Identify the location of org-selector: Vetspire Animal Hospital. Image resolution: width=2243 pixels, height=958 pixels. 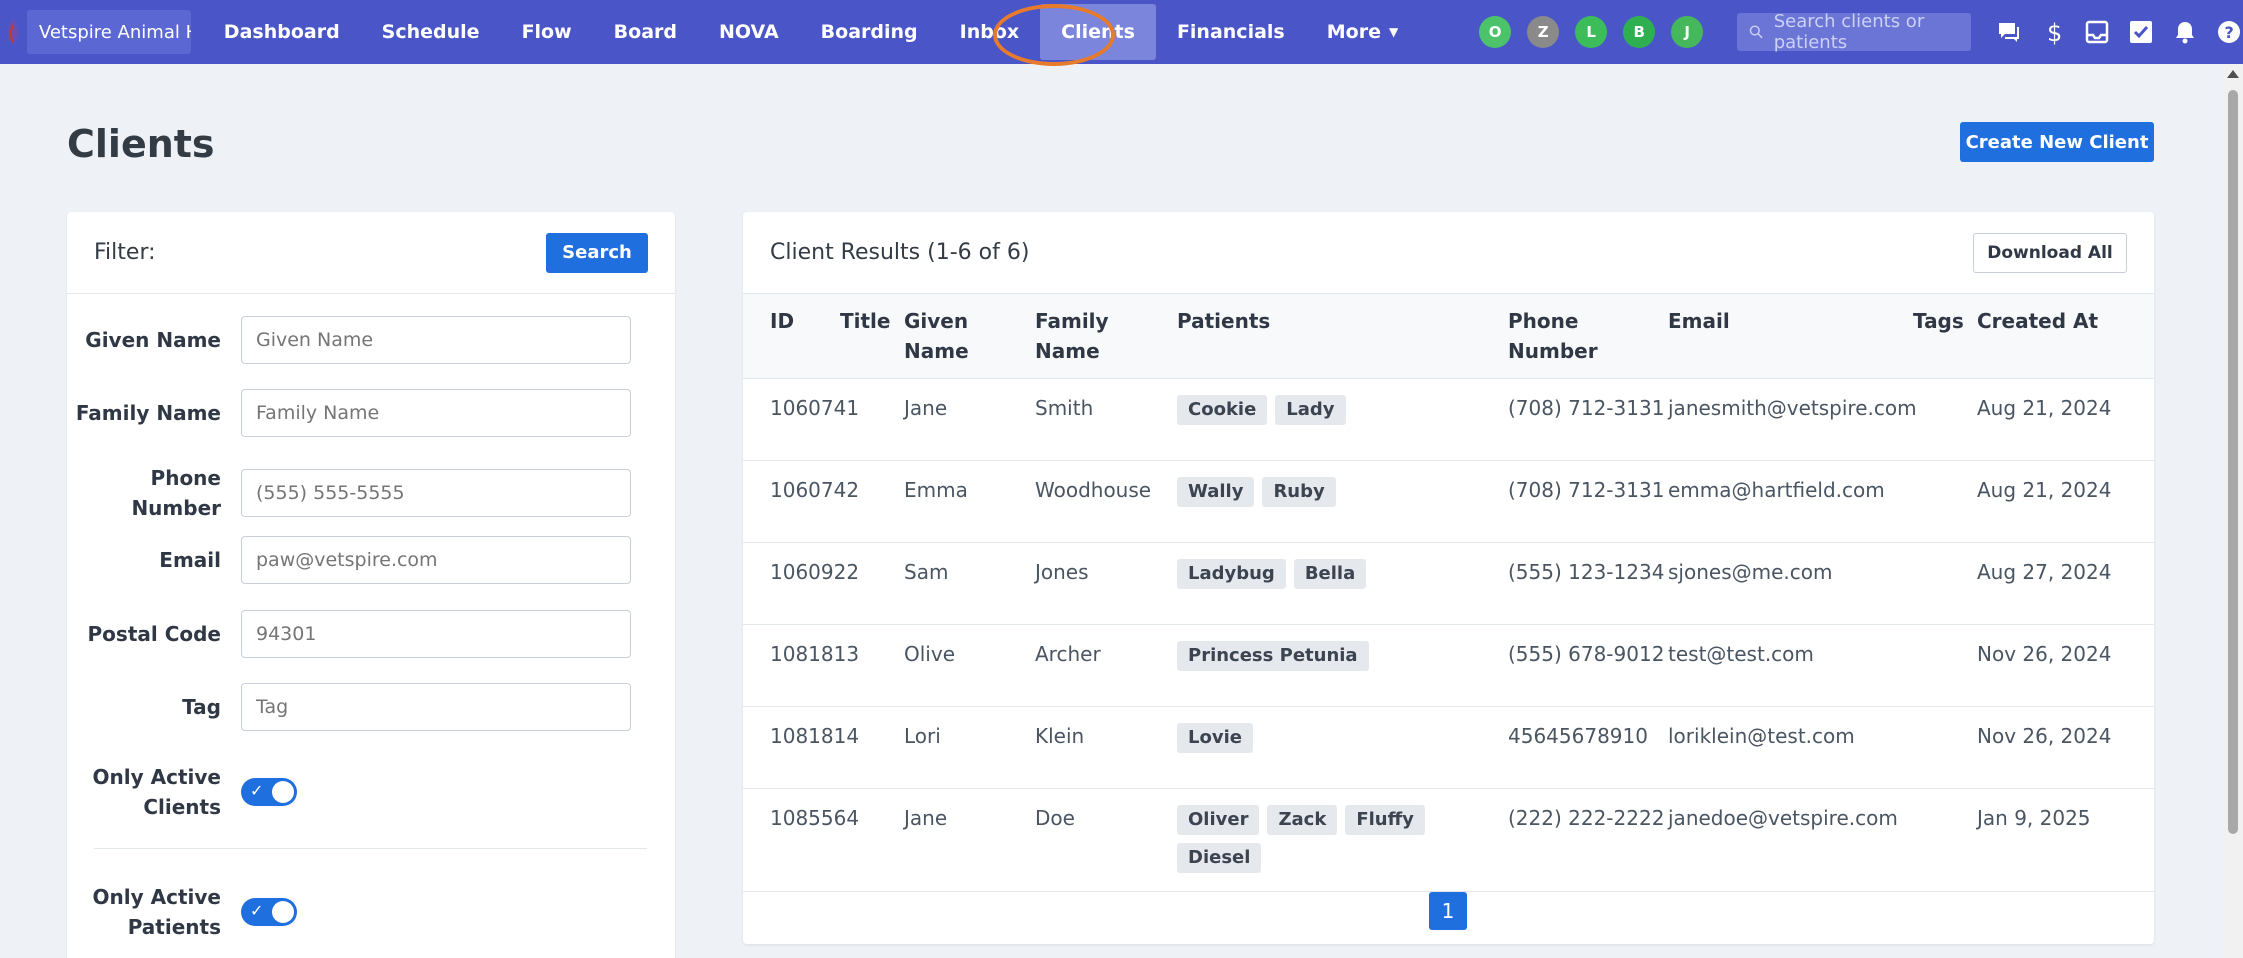
(108, 32).